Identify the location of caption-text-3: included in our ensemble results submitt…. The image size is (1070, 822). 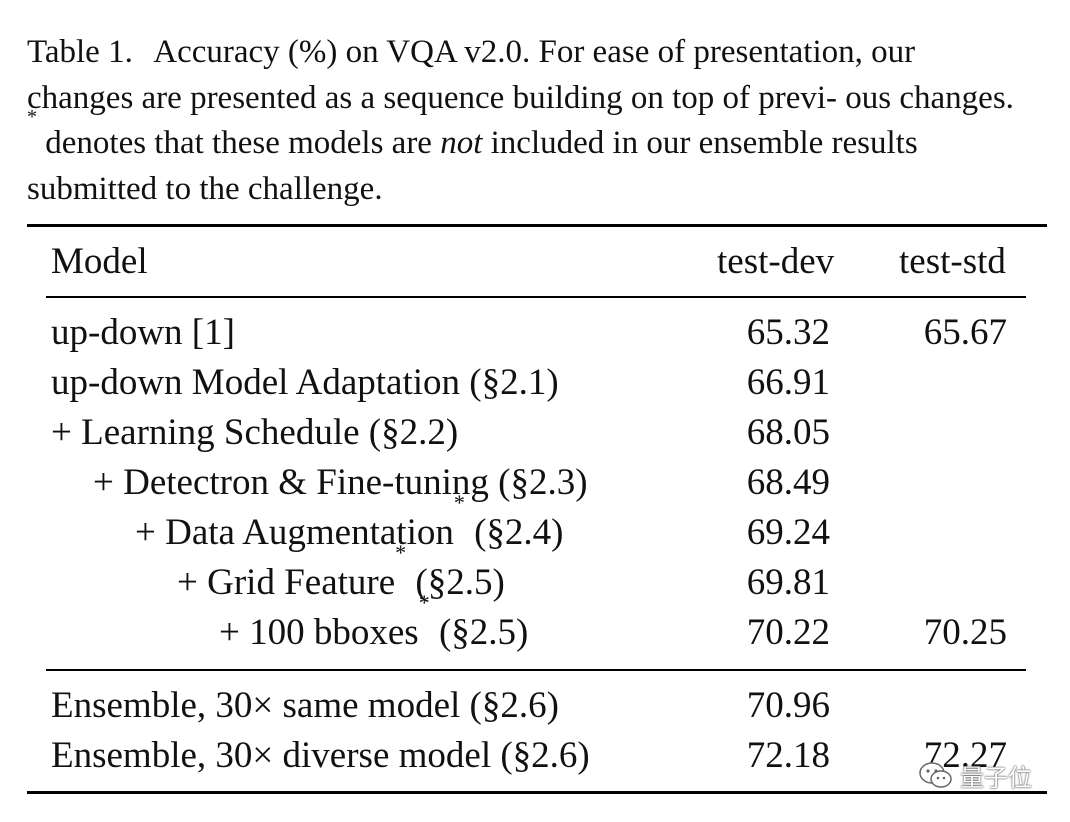
(472, 166).